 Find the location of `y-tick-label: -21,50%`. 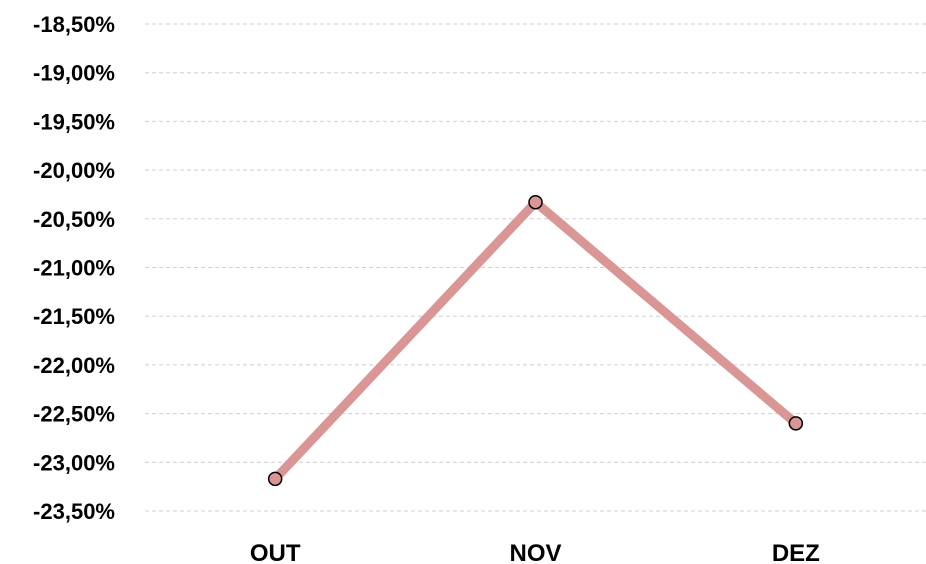

y-tick-label: -21,50% is located at coordinates (74, 316).